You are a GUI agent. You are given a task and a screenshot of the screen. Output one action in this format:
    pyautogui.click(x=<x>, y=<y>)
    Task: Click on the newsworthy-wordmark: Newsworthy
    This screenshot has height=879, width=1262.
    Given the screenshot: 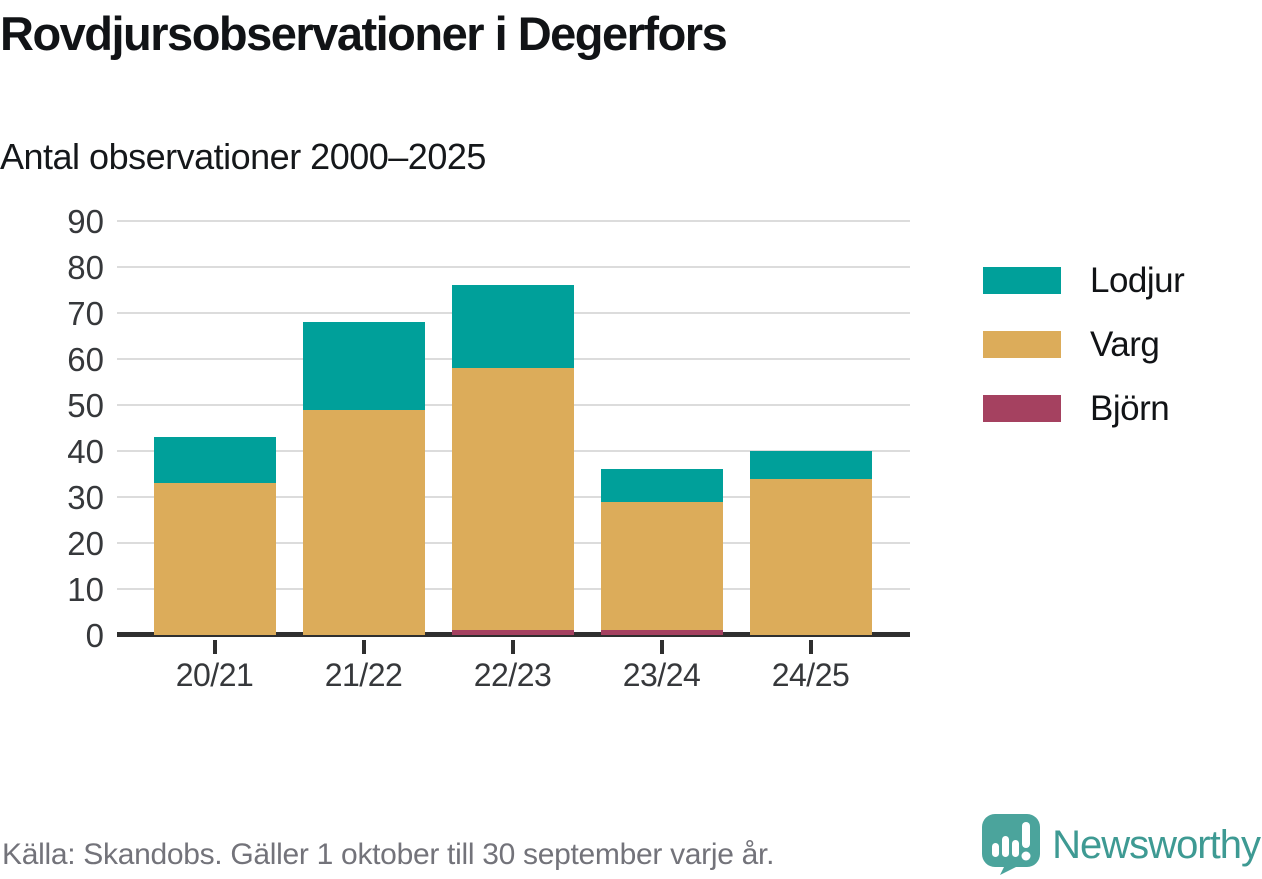 What is the action you would take?
    pyautogui.click(x=1156, y=844)
    